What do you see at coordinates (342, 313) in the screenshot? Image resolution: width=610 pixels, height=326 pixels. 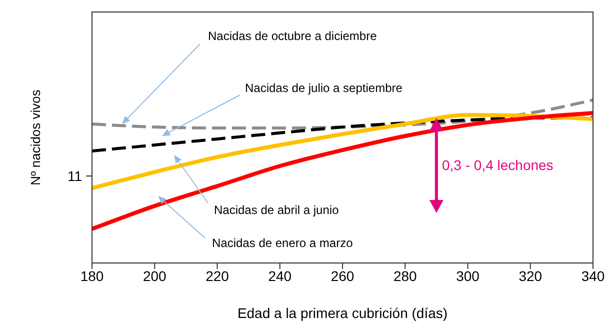 I see `x-axis-title: Edad a la primera cubrición (días)` at bounding box center [342, 313].